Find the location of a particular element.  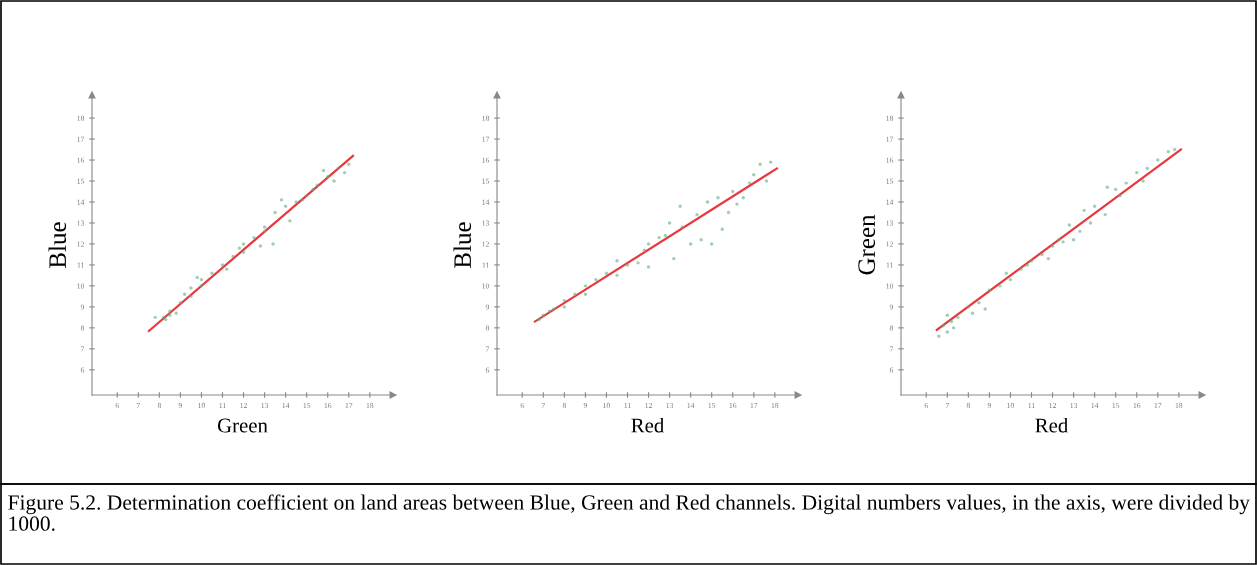

y-axis-title: Green is located at coordinates (867, 244).